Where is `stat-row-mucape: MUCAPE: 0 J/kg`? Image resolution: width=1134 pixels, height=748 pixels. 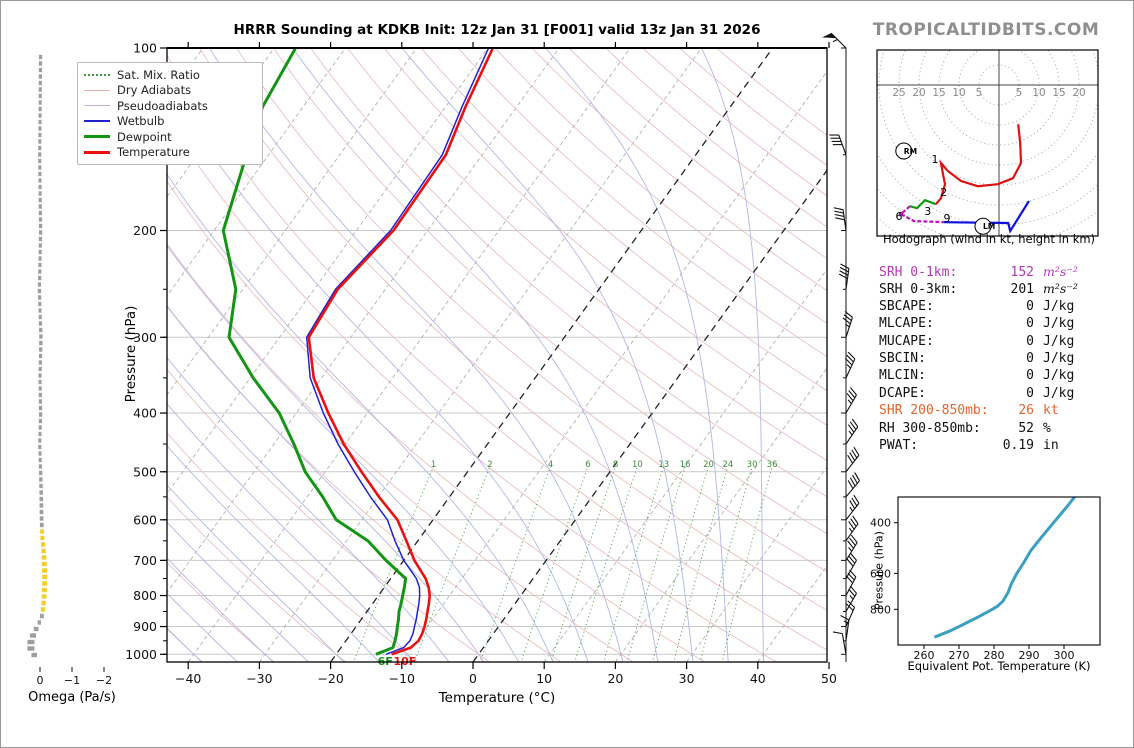 stat-row-mucape: MUCAPE: 0 J/kg is located at coordinates (977, 341).